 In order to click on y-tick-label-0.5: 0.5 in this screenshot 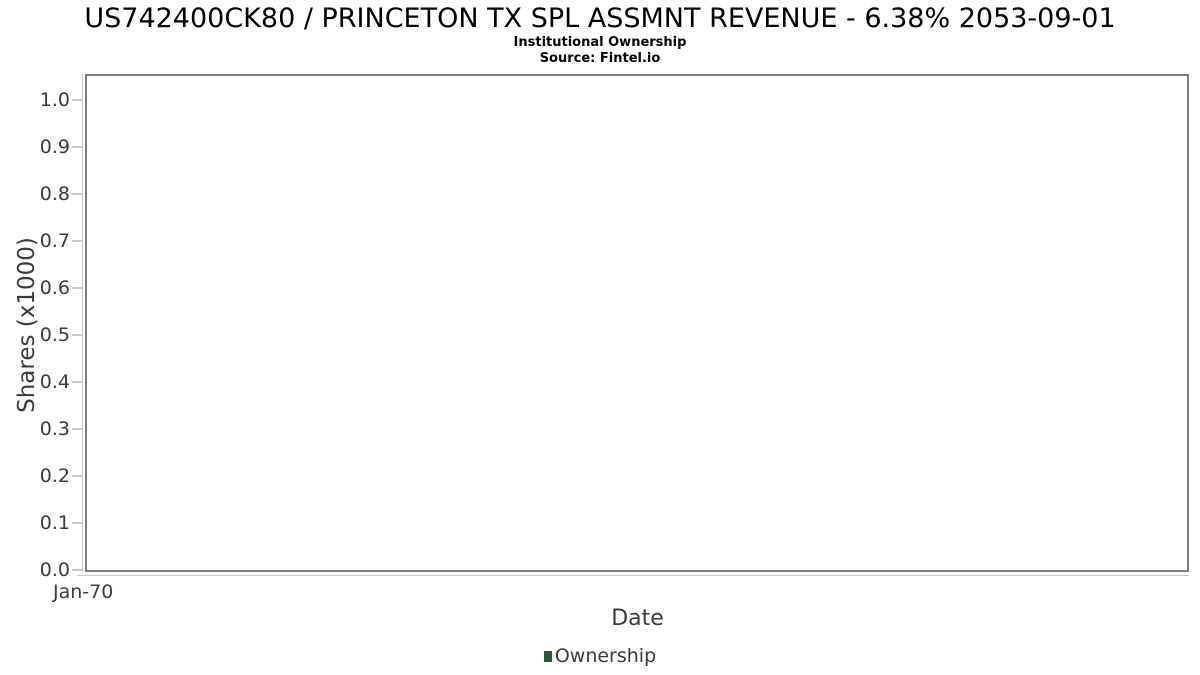, I will do `click(54, 335)`.